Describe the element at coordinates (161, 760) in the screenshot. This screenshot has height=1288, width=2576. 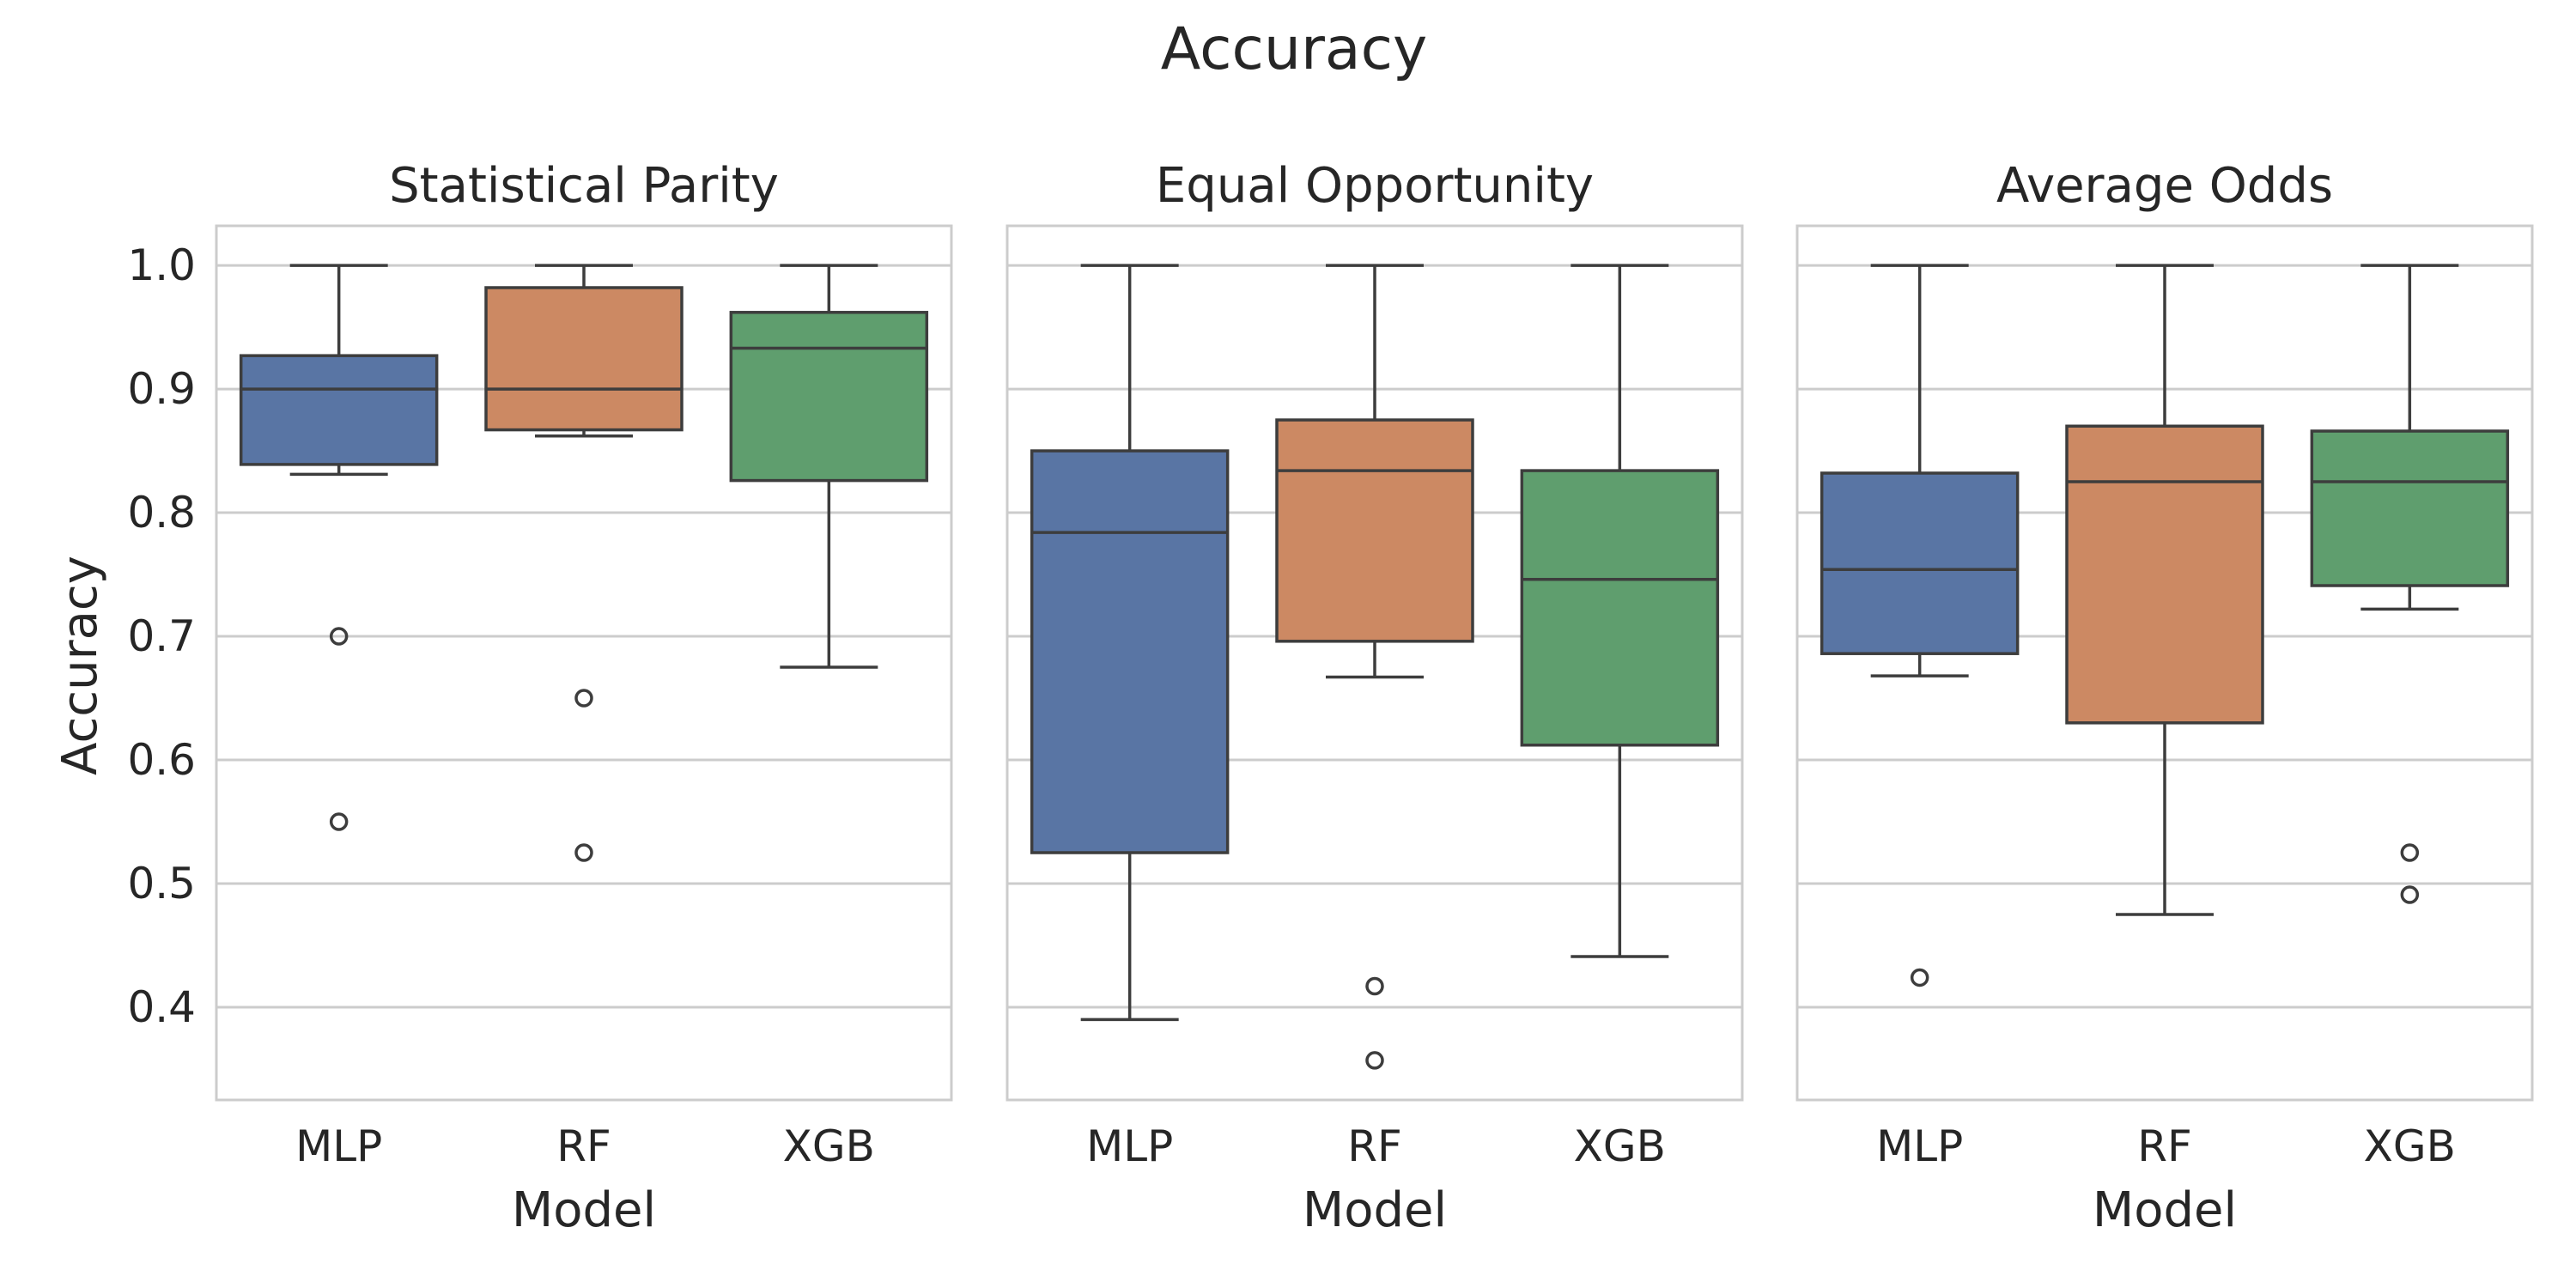
I see `y-tick-label: 0.6` at that location.